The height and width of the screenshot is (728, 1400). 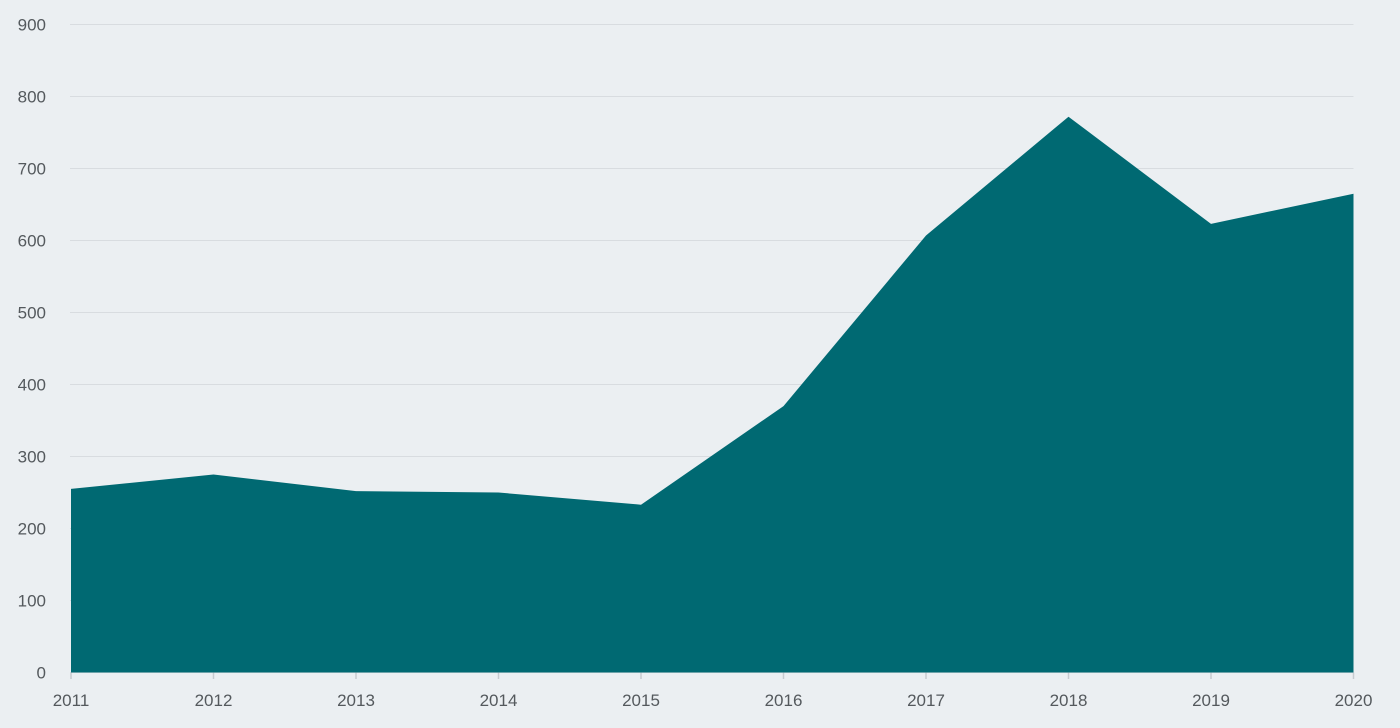 I want to click on y-axis-label: 400, so click(x=32, y=385).